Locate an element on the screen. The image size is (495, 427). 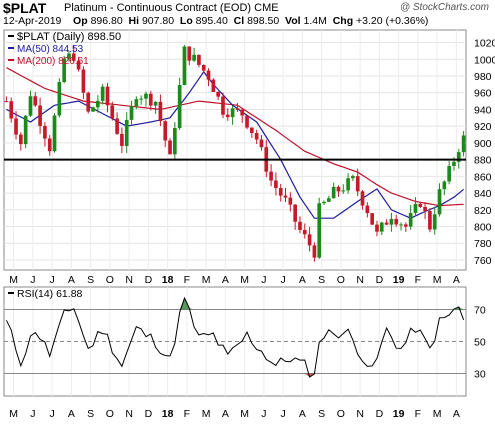
quote-date: 12-Apr-2019 is located at coordinates (32, 21).